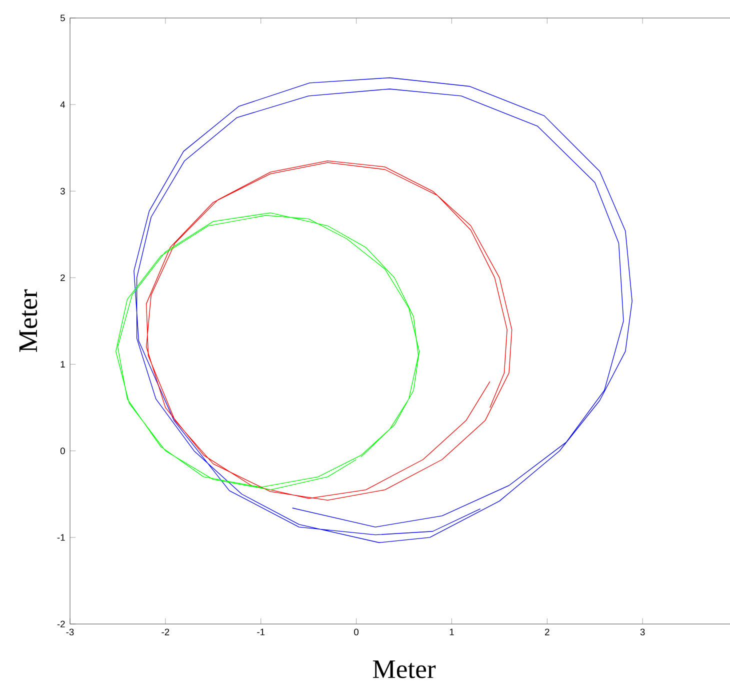 The height and width of the screenshot is (684, 730). Describe the element at coordinates (261, 632) in the screenshot. I see `x-tick-label: -1` at that location.